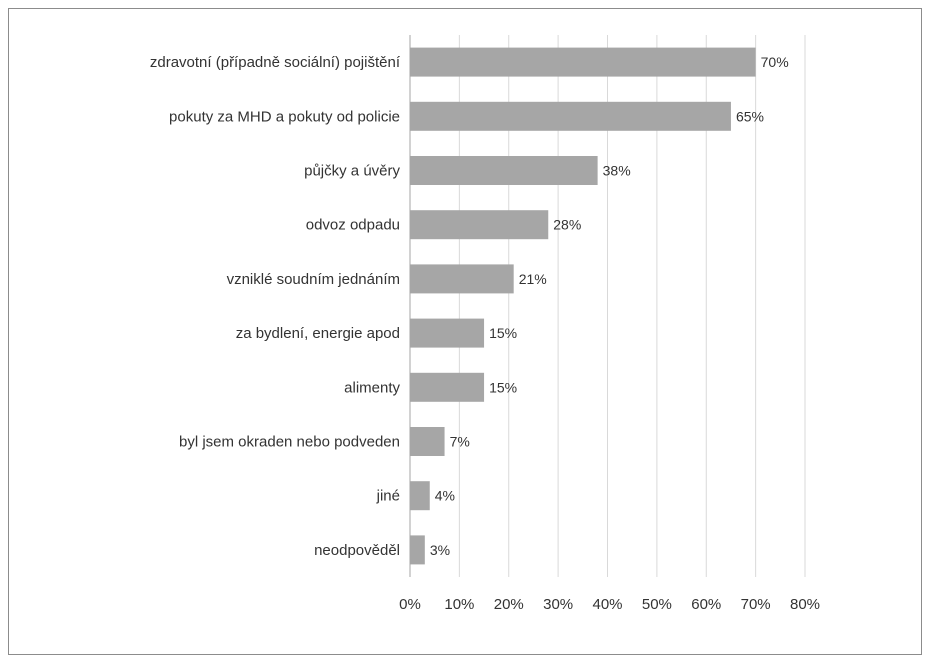  What do you see at coordinates (750, 116) in the screenshot?
I see `data-label: 65%` at bounding box center [750, 116].